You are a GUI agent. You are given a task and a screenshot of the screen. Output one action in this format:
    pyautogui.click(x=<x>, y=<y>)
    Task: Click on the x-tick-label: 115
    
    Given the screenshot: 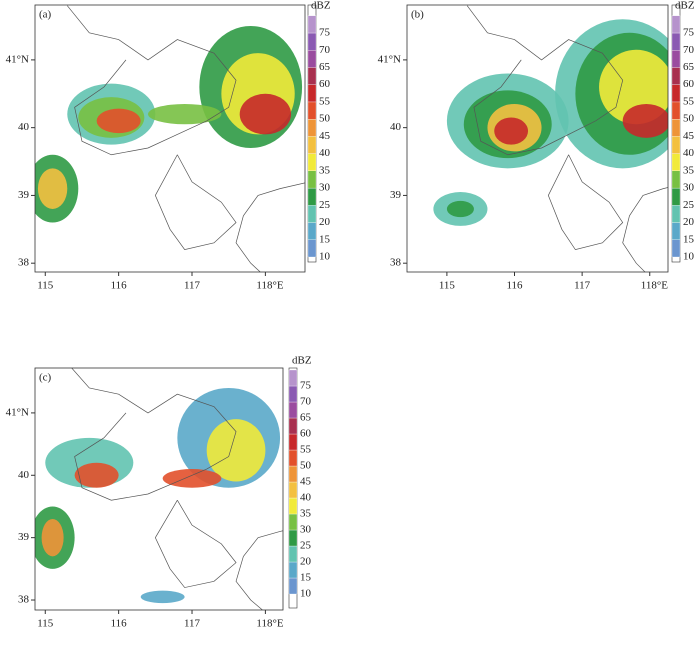 What is the action you would take?
    pyautogui.click(x=447, y=286)
    